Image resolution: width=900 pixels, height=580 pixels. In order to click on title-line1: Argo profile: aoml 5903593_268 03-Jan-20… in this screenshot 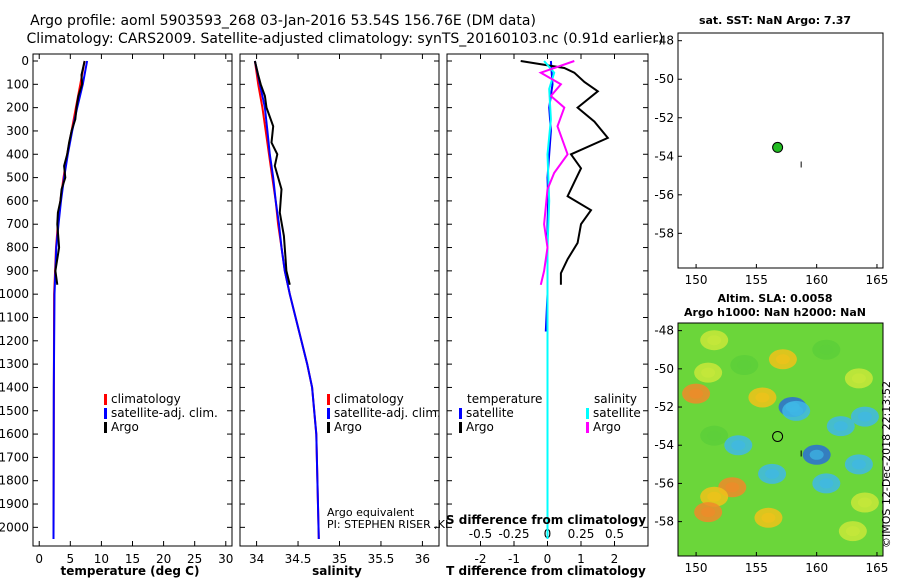, I will do `click(283, 21)`.